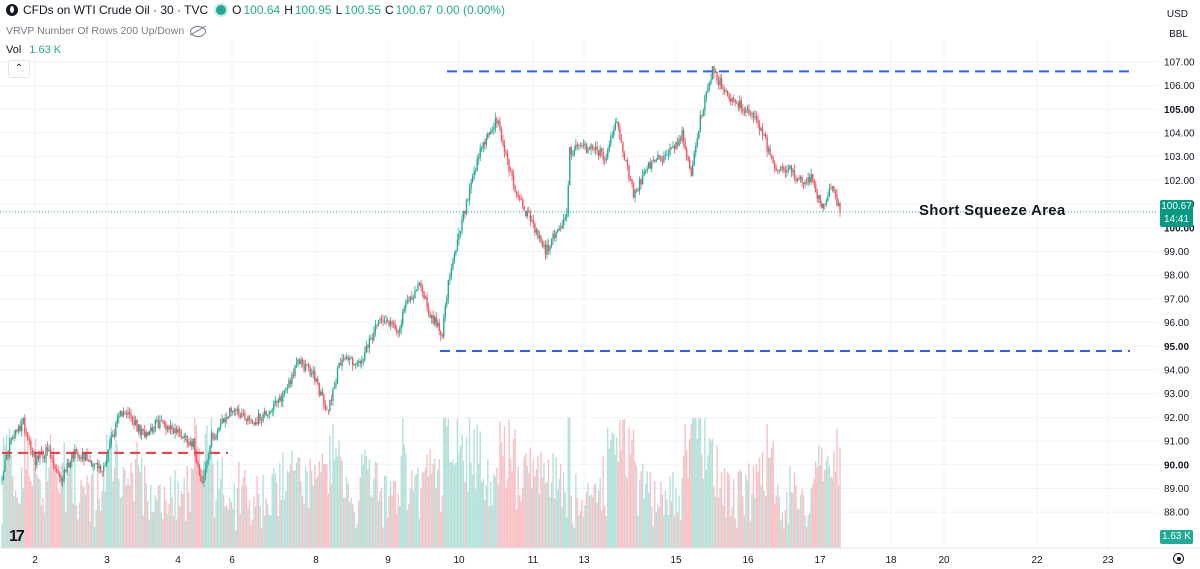 The height and width of the screenshot is (569, 1200). I want to click on oil-drop-icon, so click(12, 10).